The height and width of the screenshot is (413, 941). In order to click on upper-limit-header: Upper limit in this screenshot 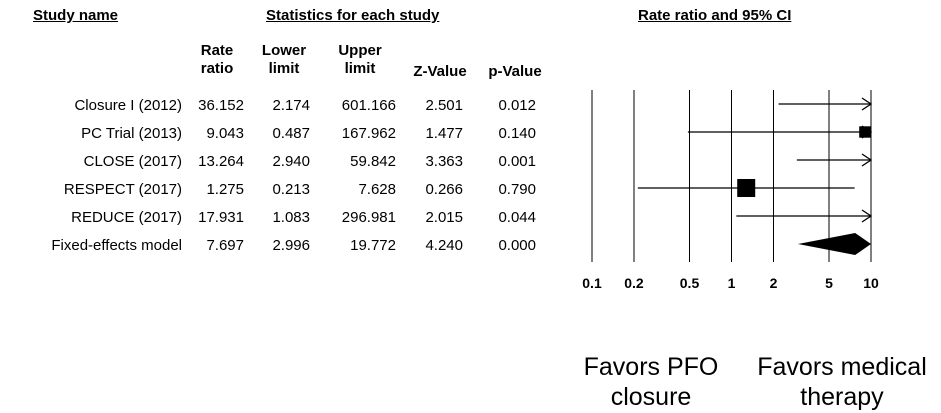, I will do `click(360, 59)`.